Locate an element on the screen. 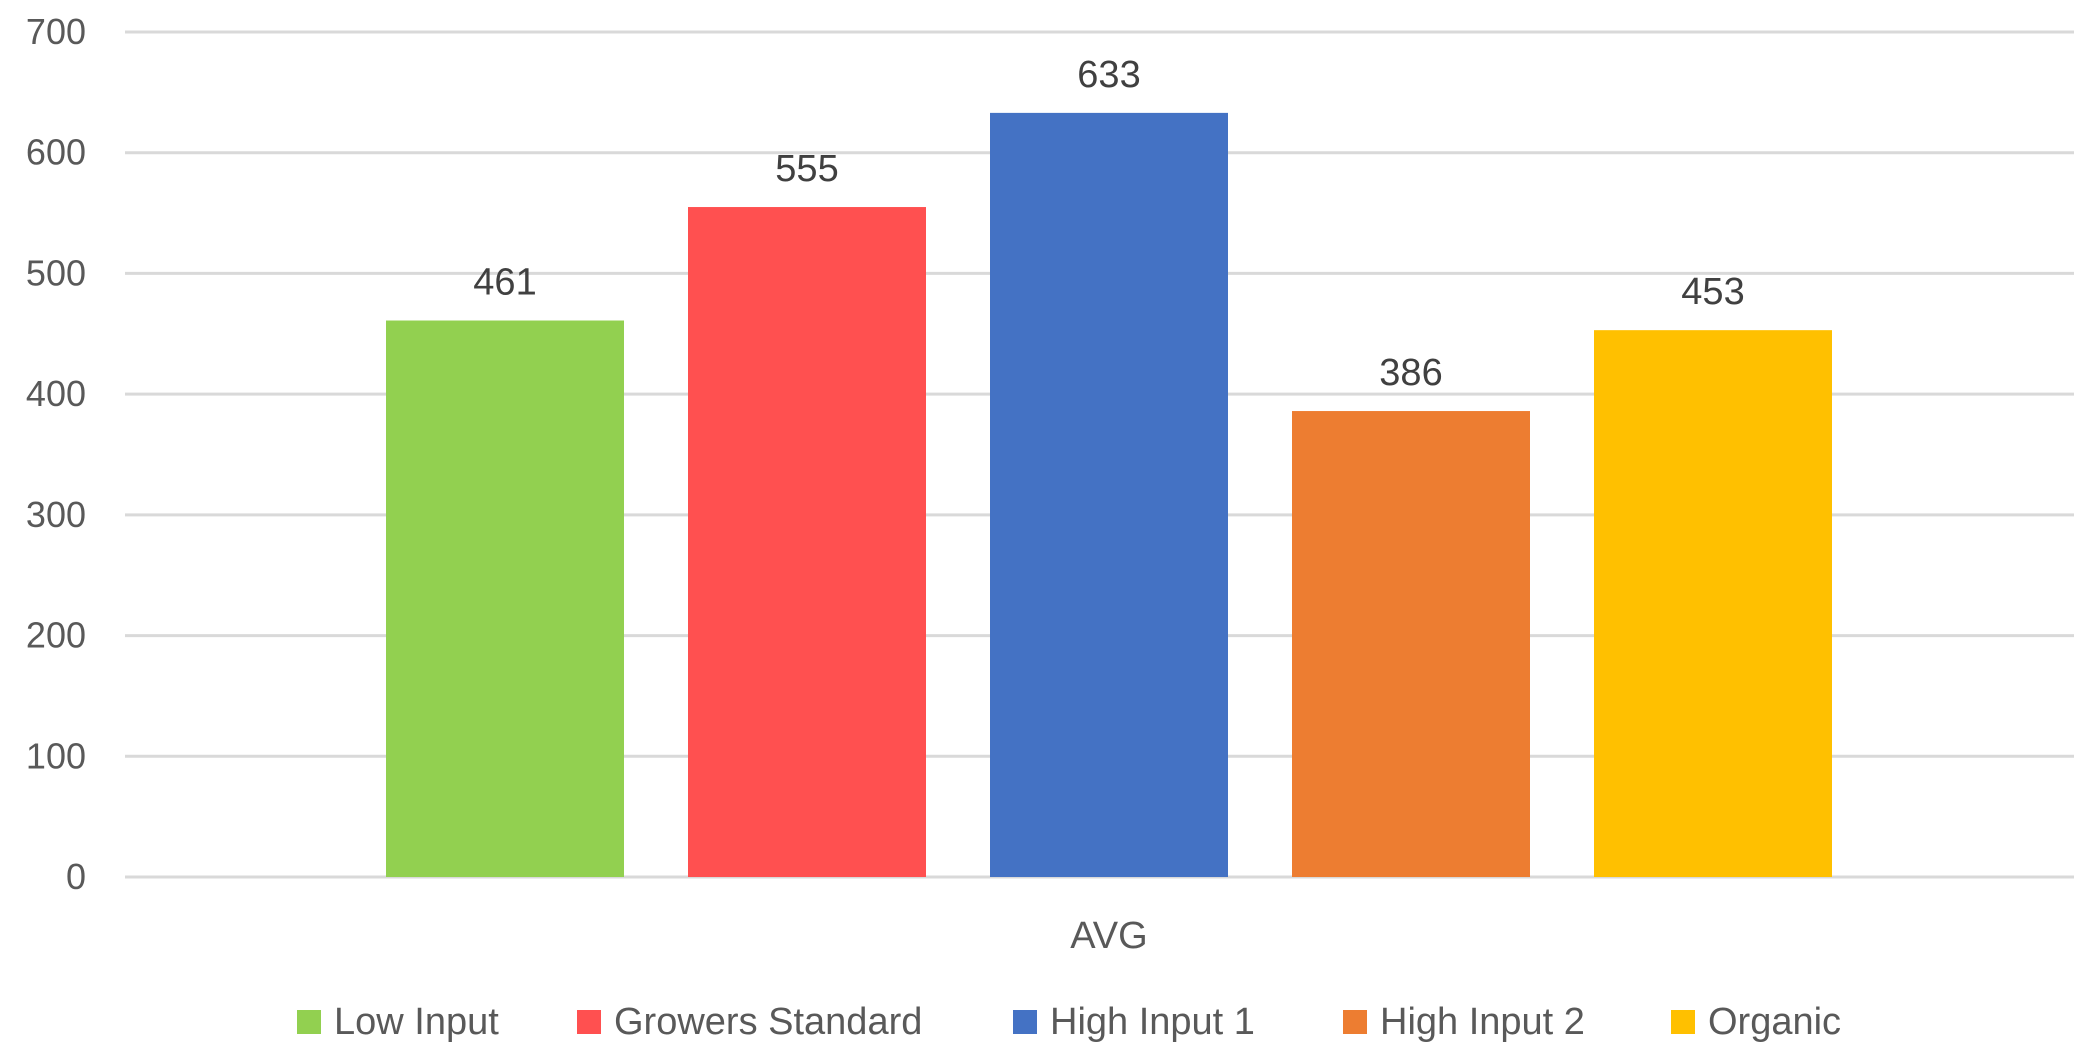  data-label: 386 is located at coordinates (1410, 373).